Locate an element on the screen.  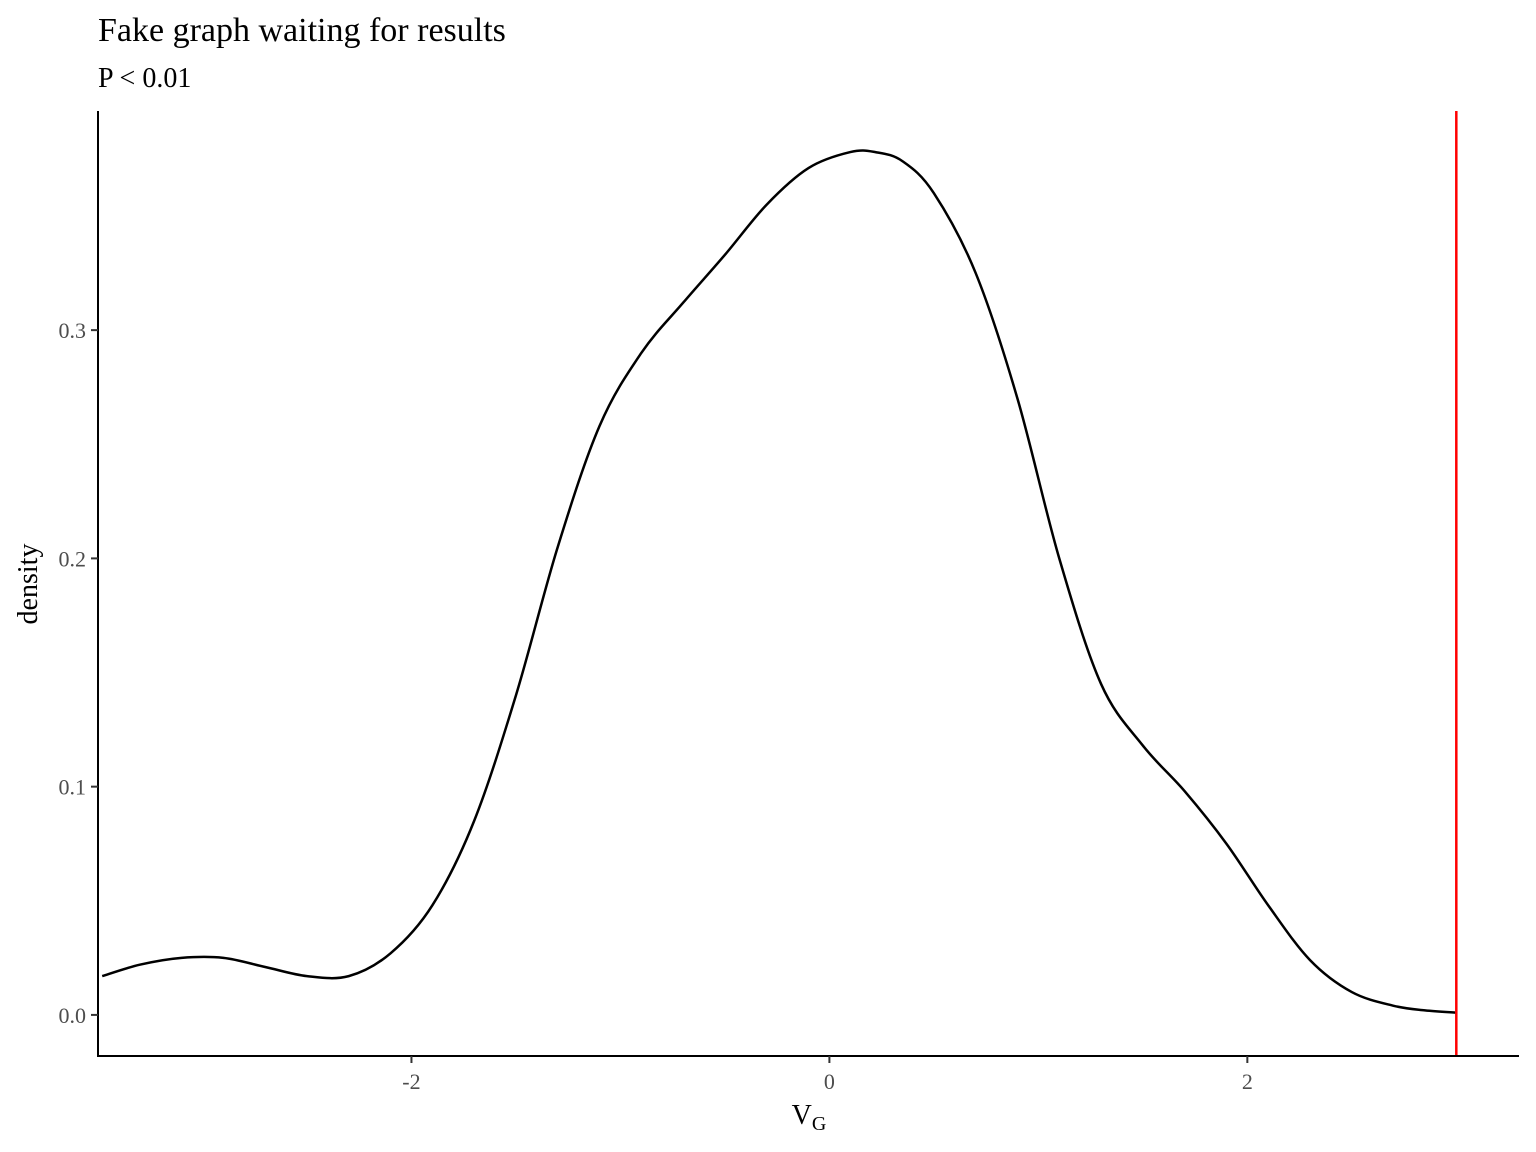
x-tick-label-2: 2 is located at coordinates (1247, 1081).